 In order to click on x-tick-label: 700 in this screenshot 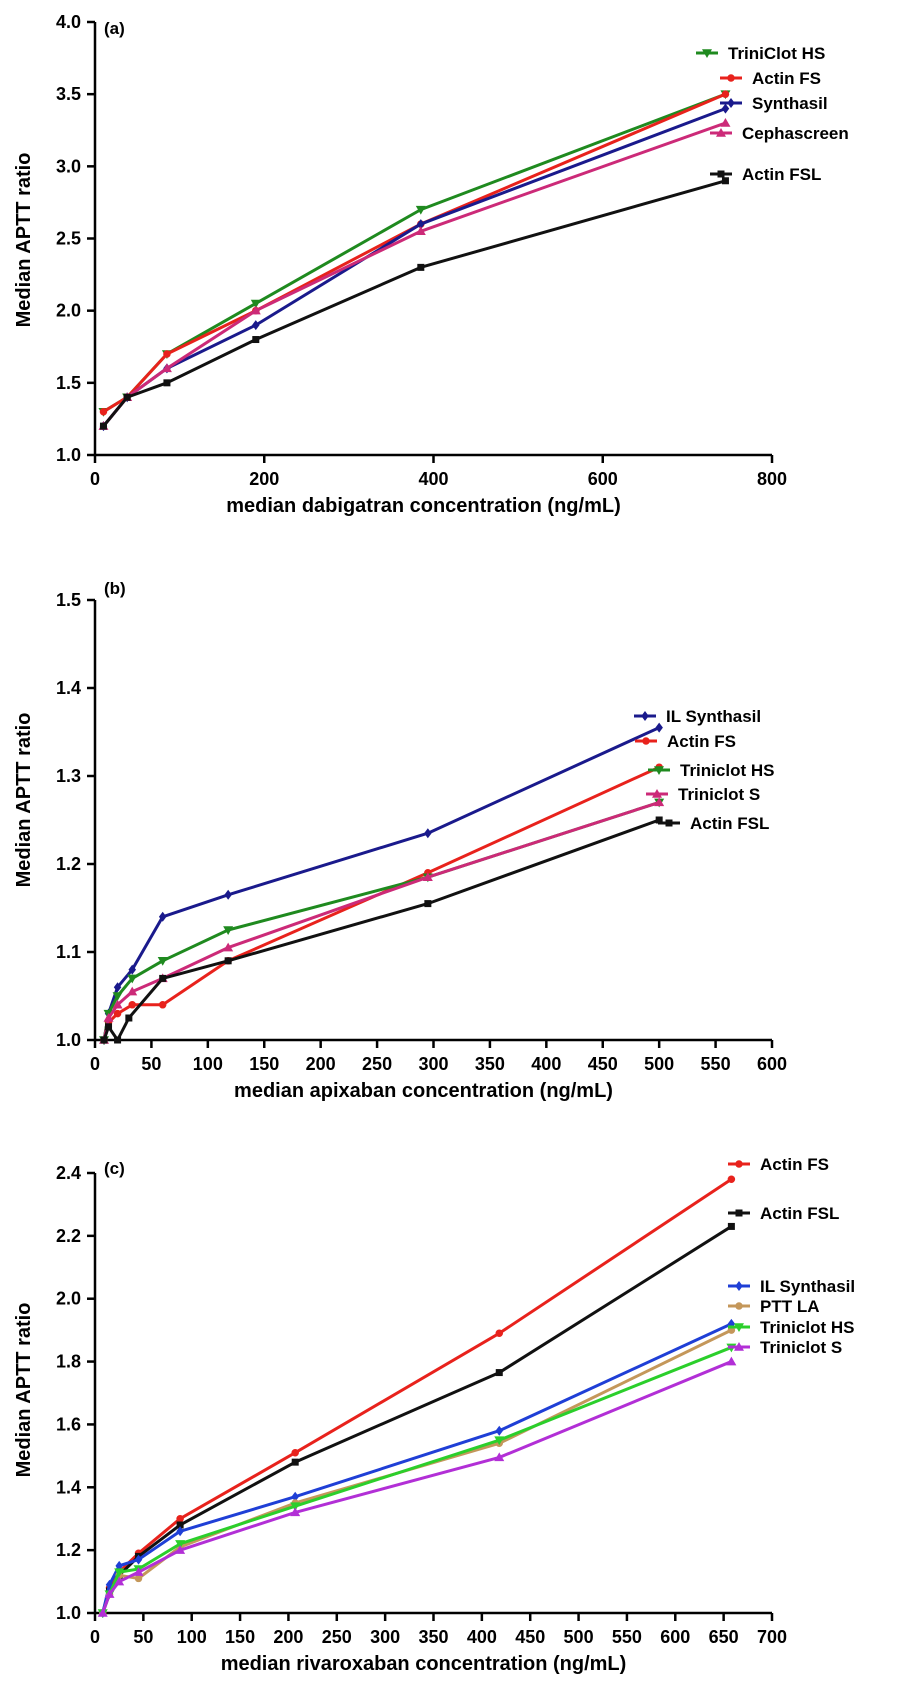, I will do `click(772, 1637)`.